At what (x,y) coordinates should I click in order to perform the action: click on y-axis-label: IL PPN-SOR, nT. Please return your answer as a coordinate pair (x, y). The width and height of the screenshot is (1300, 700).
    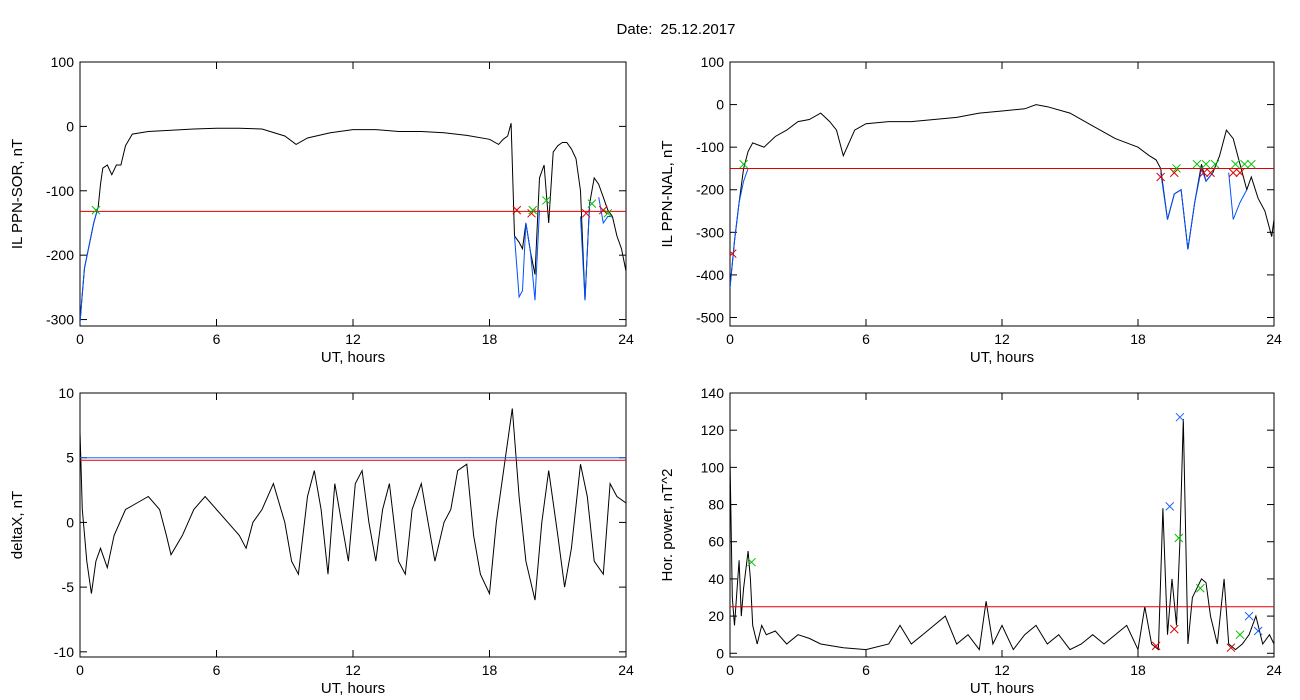
    Looking at the image, I should click on (17, 194).